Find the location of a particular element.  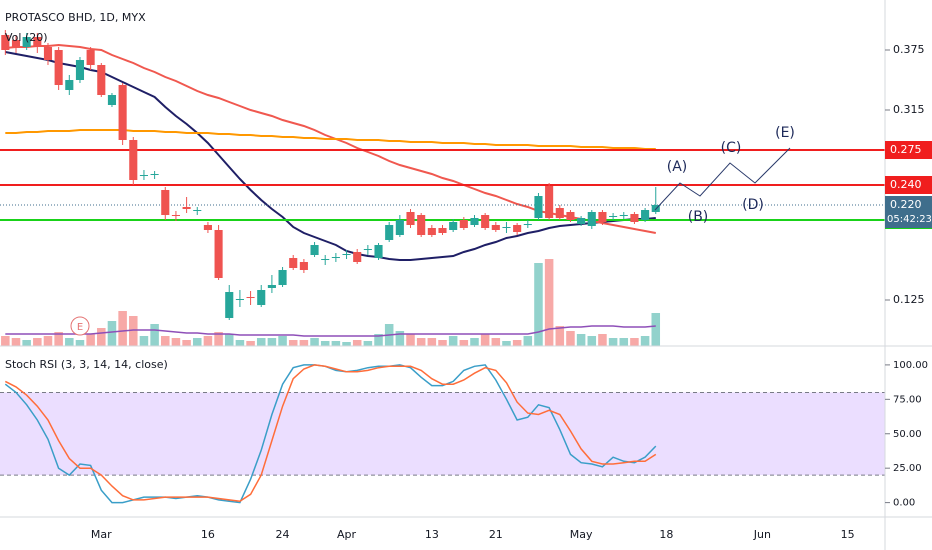

x-tick-label: 15 is located at coordinates (848, 534).